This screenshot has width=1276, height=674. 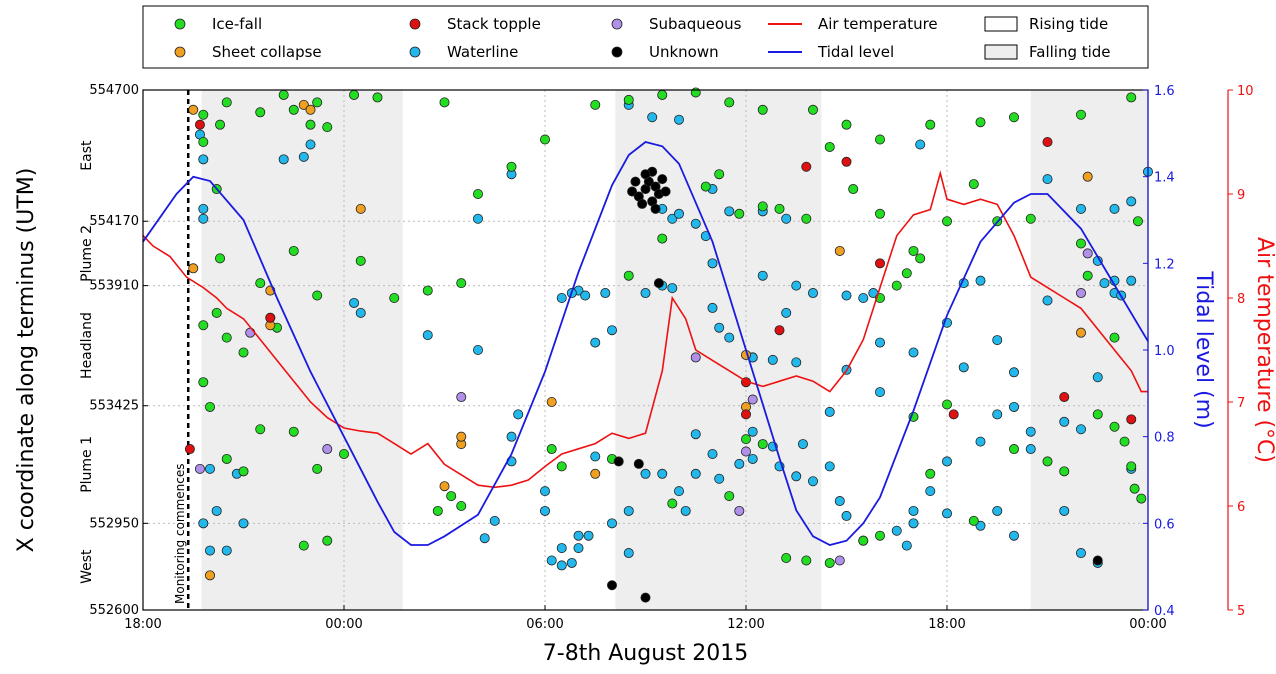 I want to click on zone-label: Headland, so click(x=87, y=345).